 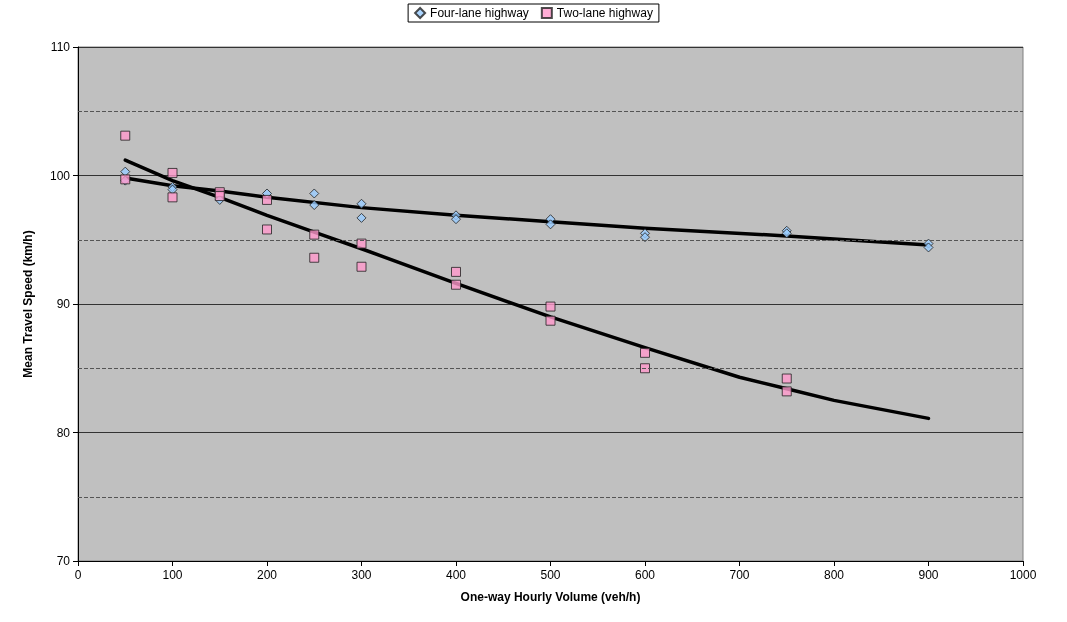 What do you see at coordinates (645, 575) in the screenshot?
I see `x-tick-label: 600` at bounding box center [645, 575].